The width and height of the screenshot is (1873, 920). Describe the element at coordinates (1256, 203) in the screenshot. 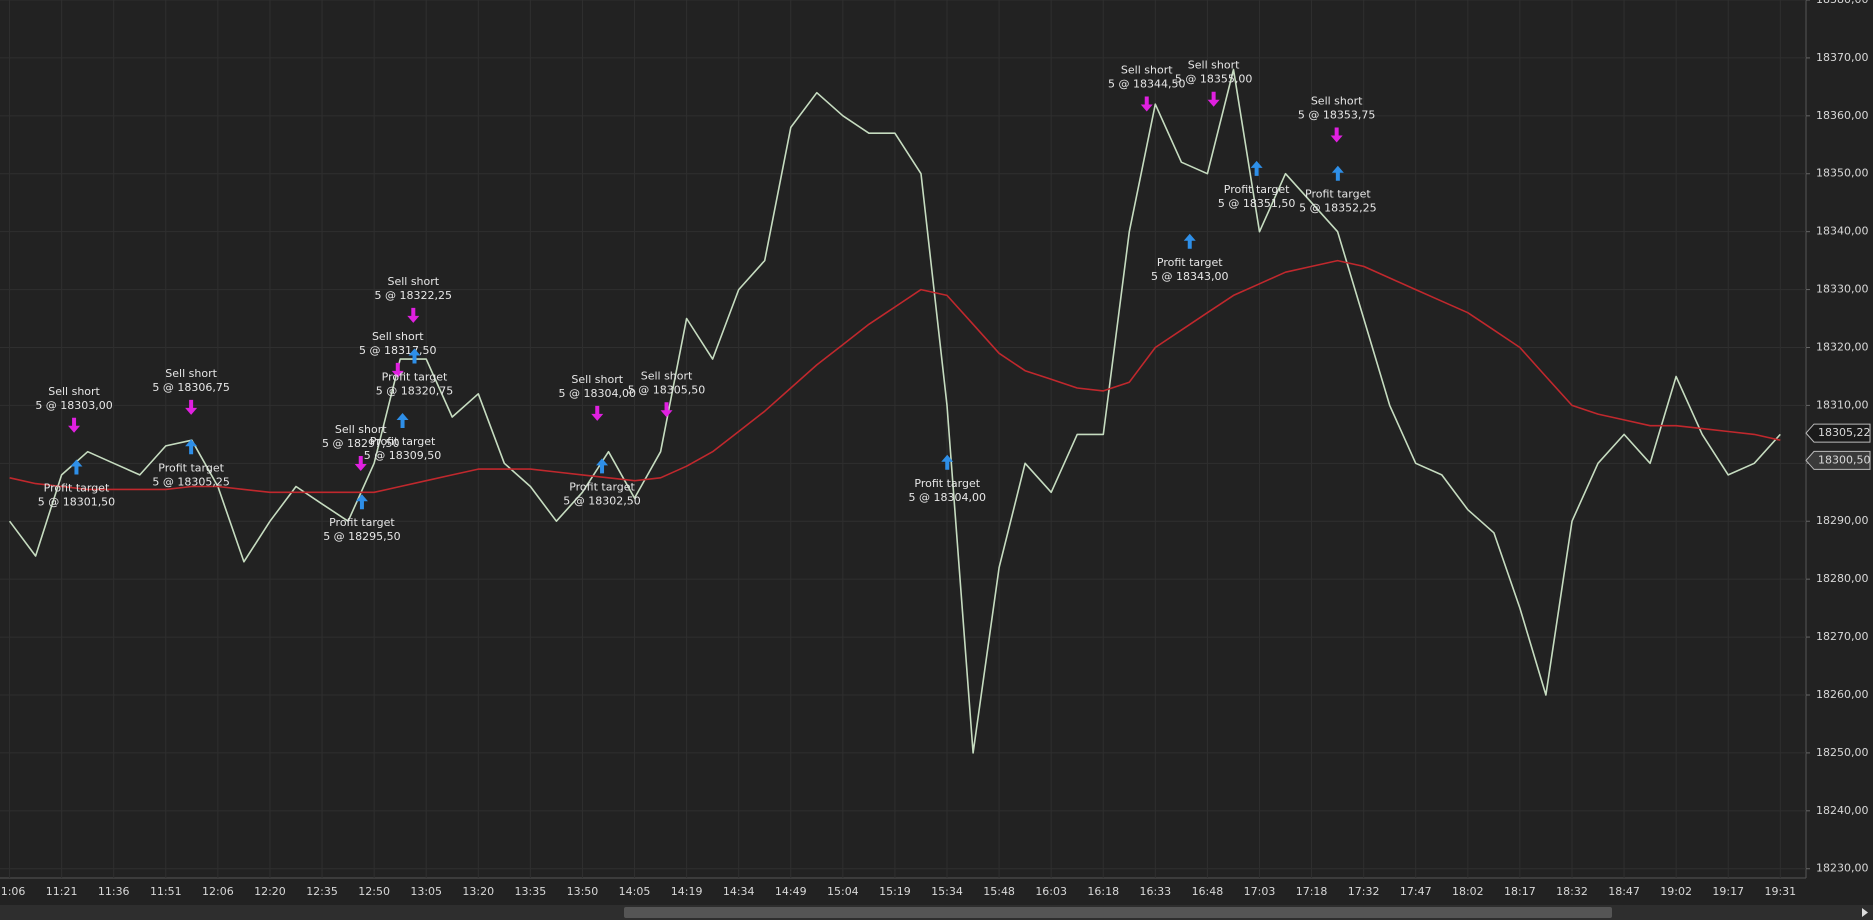

I see `annotation-detail: 5 @ 18351,50` at that location.